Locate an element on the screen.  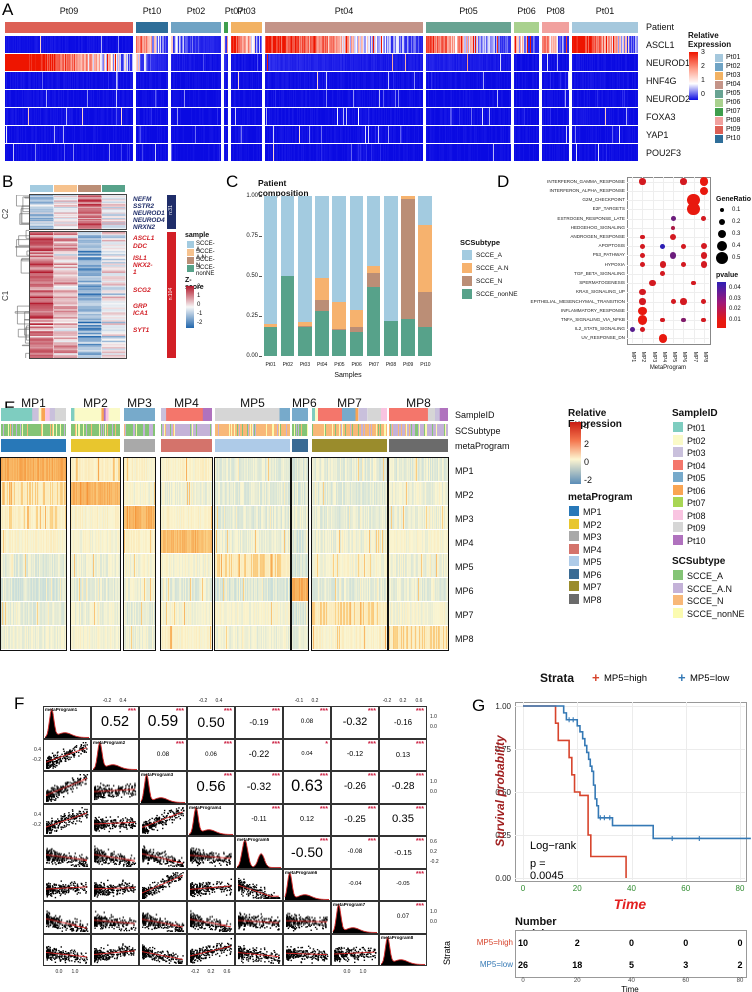
pairs-diag-label: metaProgram8 is located at coordinates (397, 937).